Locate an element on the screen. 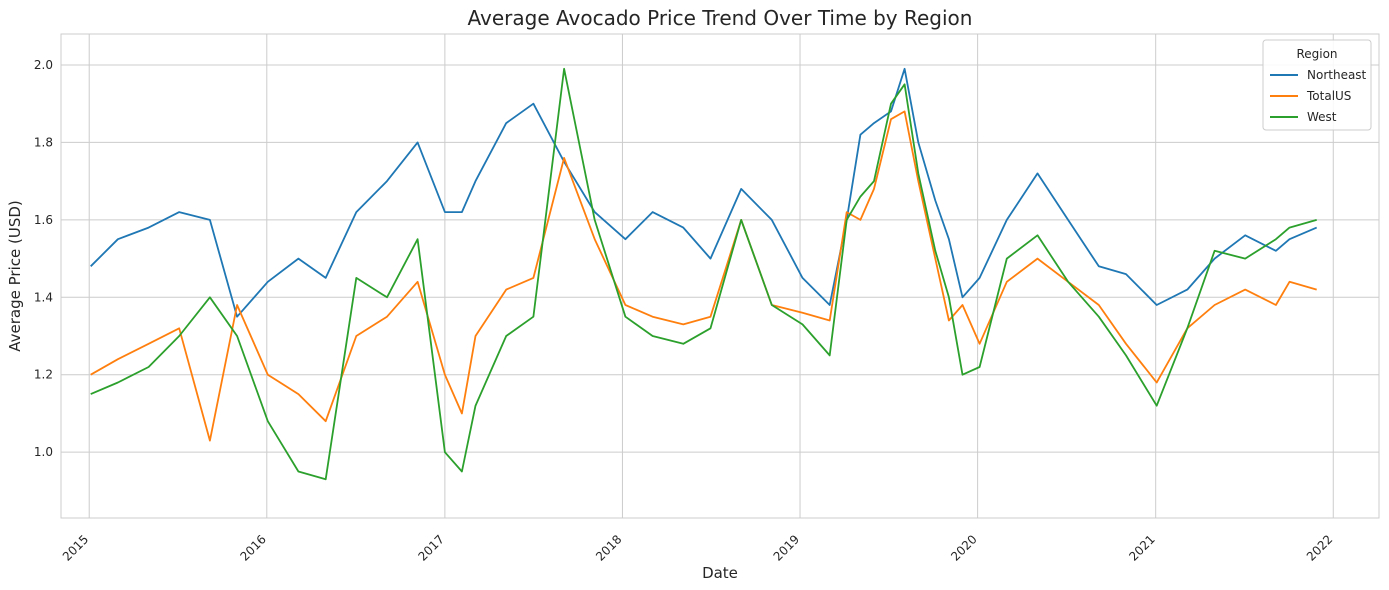  legend-box is located at coordinates (1317, 85).